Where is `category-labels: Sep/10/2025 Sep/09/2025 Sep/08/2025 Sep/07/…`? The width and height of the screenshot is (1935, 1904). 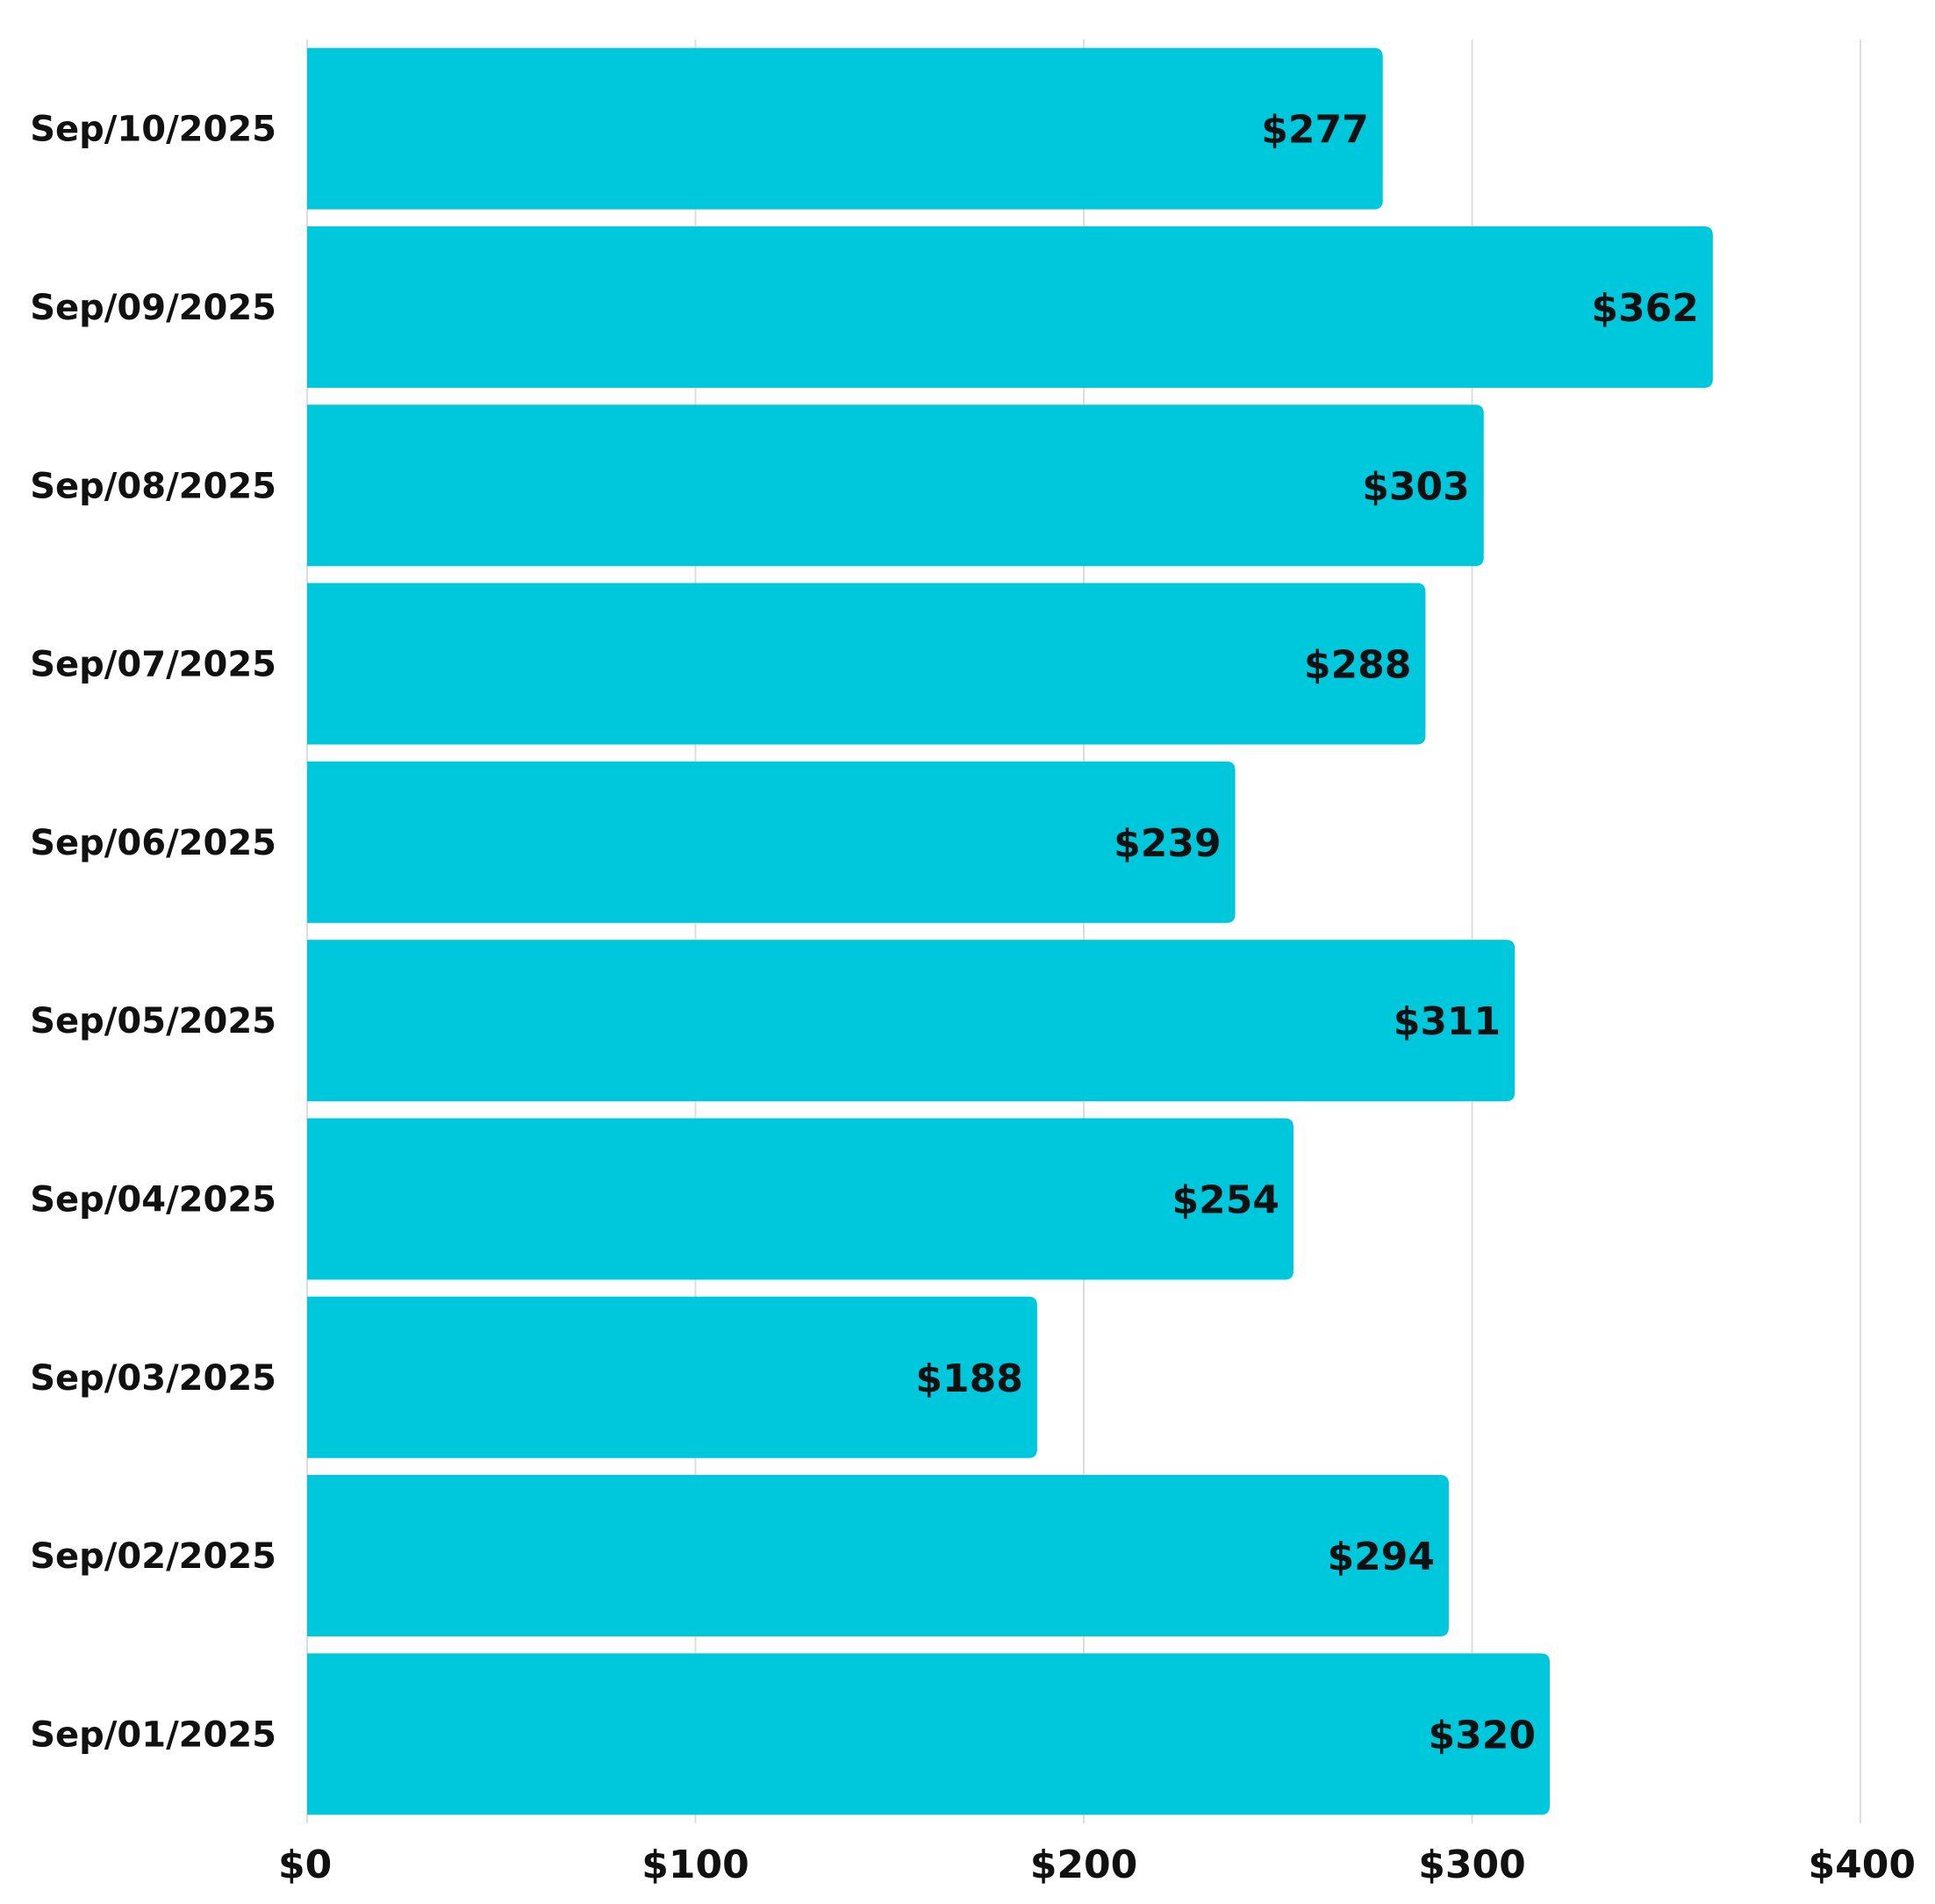 category-labels: Sep/10/2025 Sep/09/2025 Sep/08/2025 Sep/07/… is located at coordinates (153, 933).